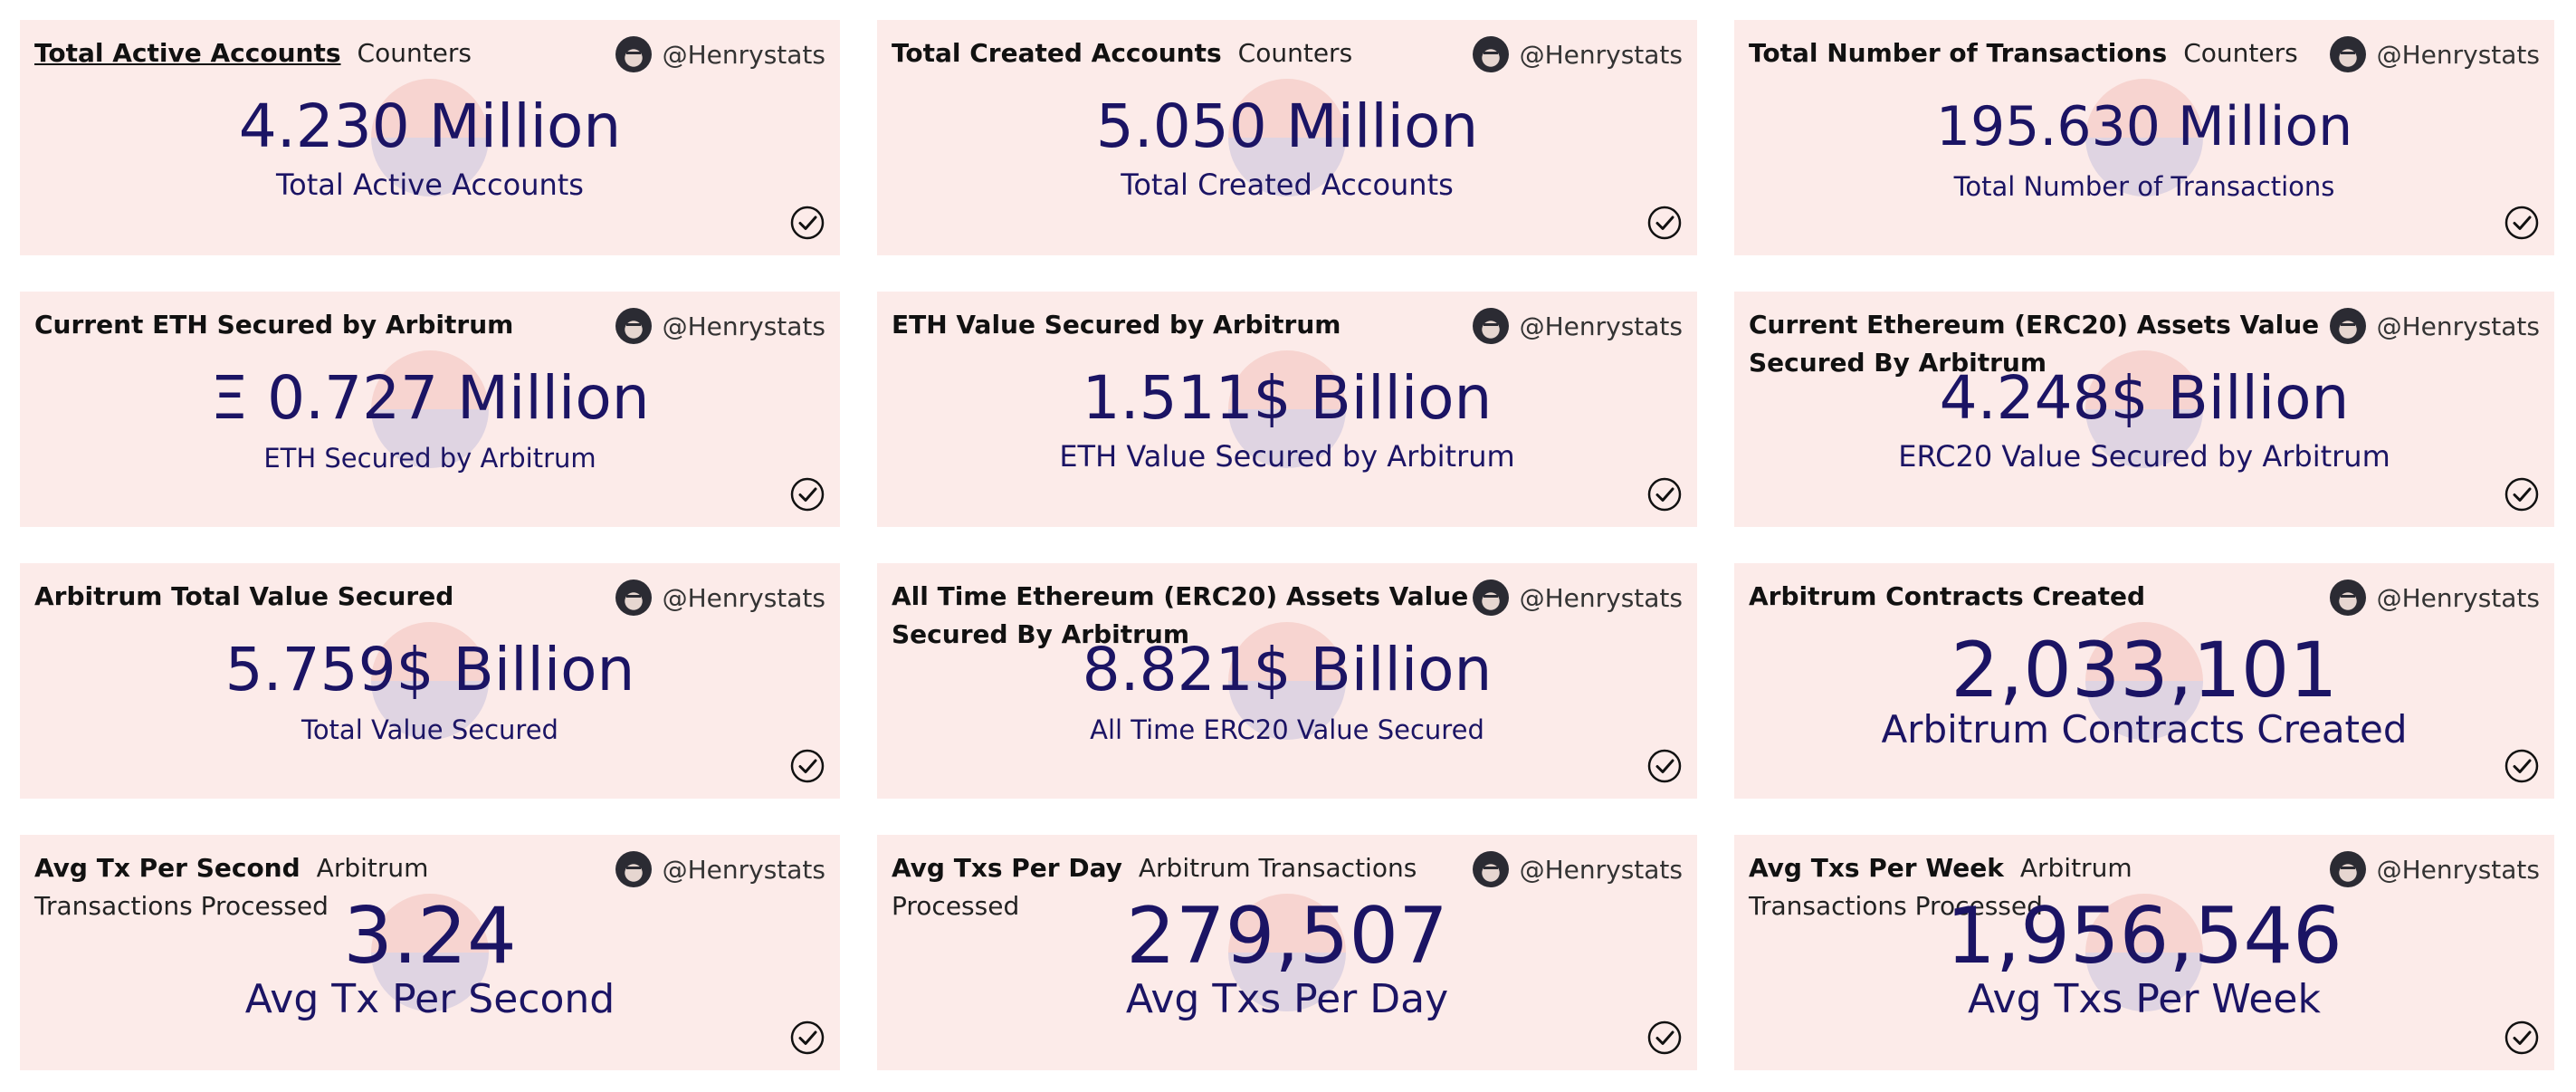  I want to click on card-title-link: Arbitrum Total Value Secured, so click(244, 596).